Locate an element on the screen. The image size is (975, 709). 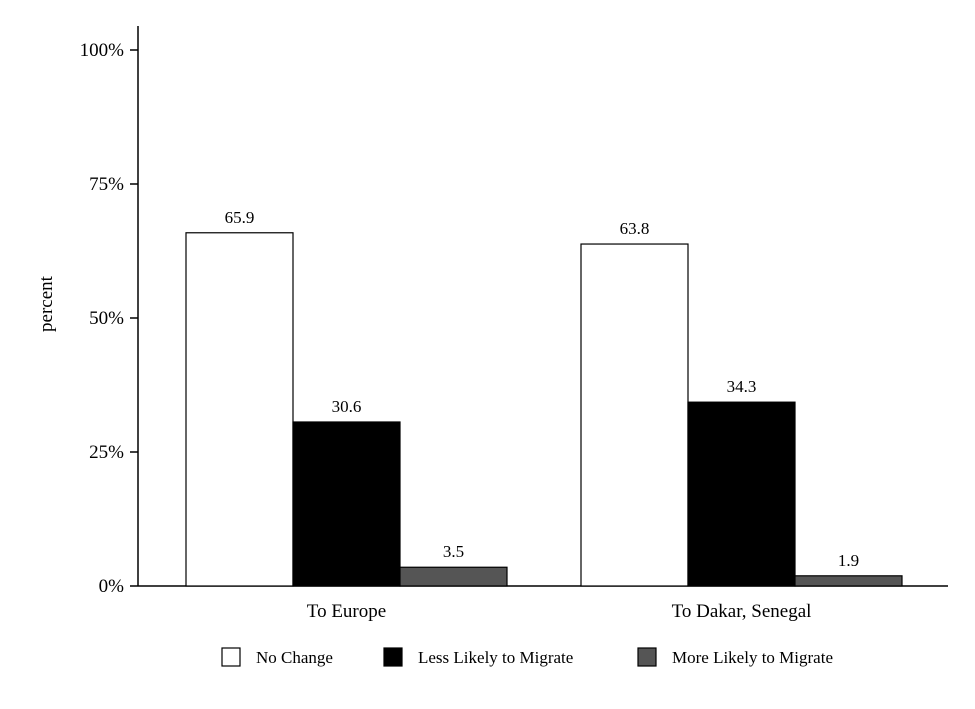
data-label: 30.6 is located at coordinates (347, 406).